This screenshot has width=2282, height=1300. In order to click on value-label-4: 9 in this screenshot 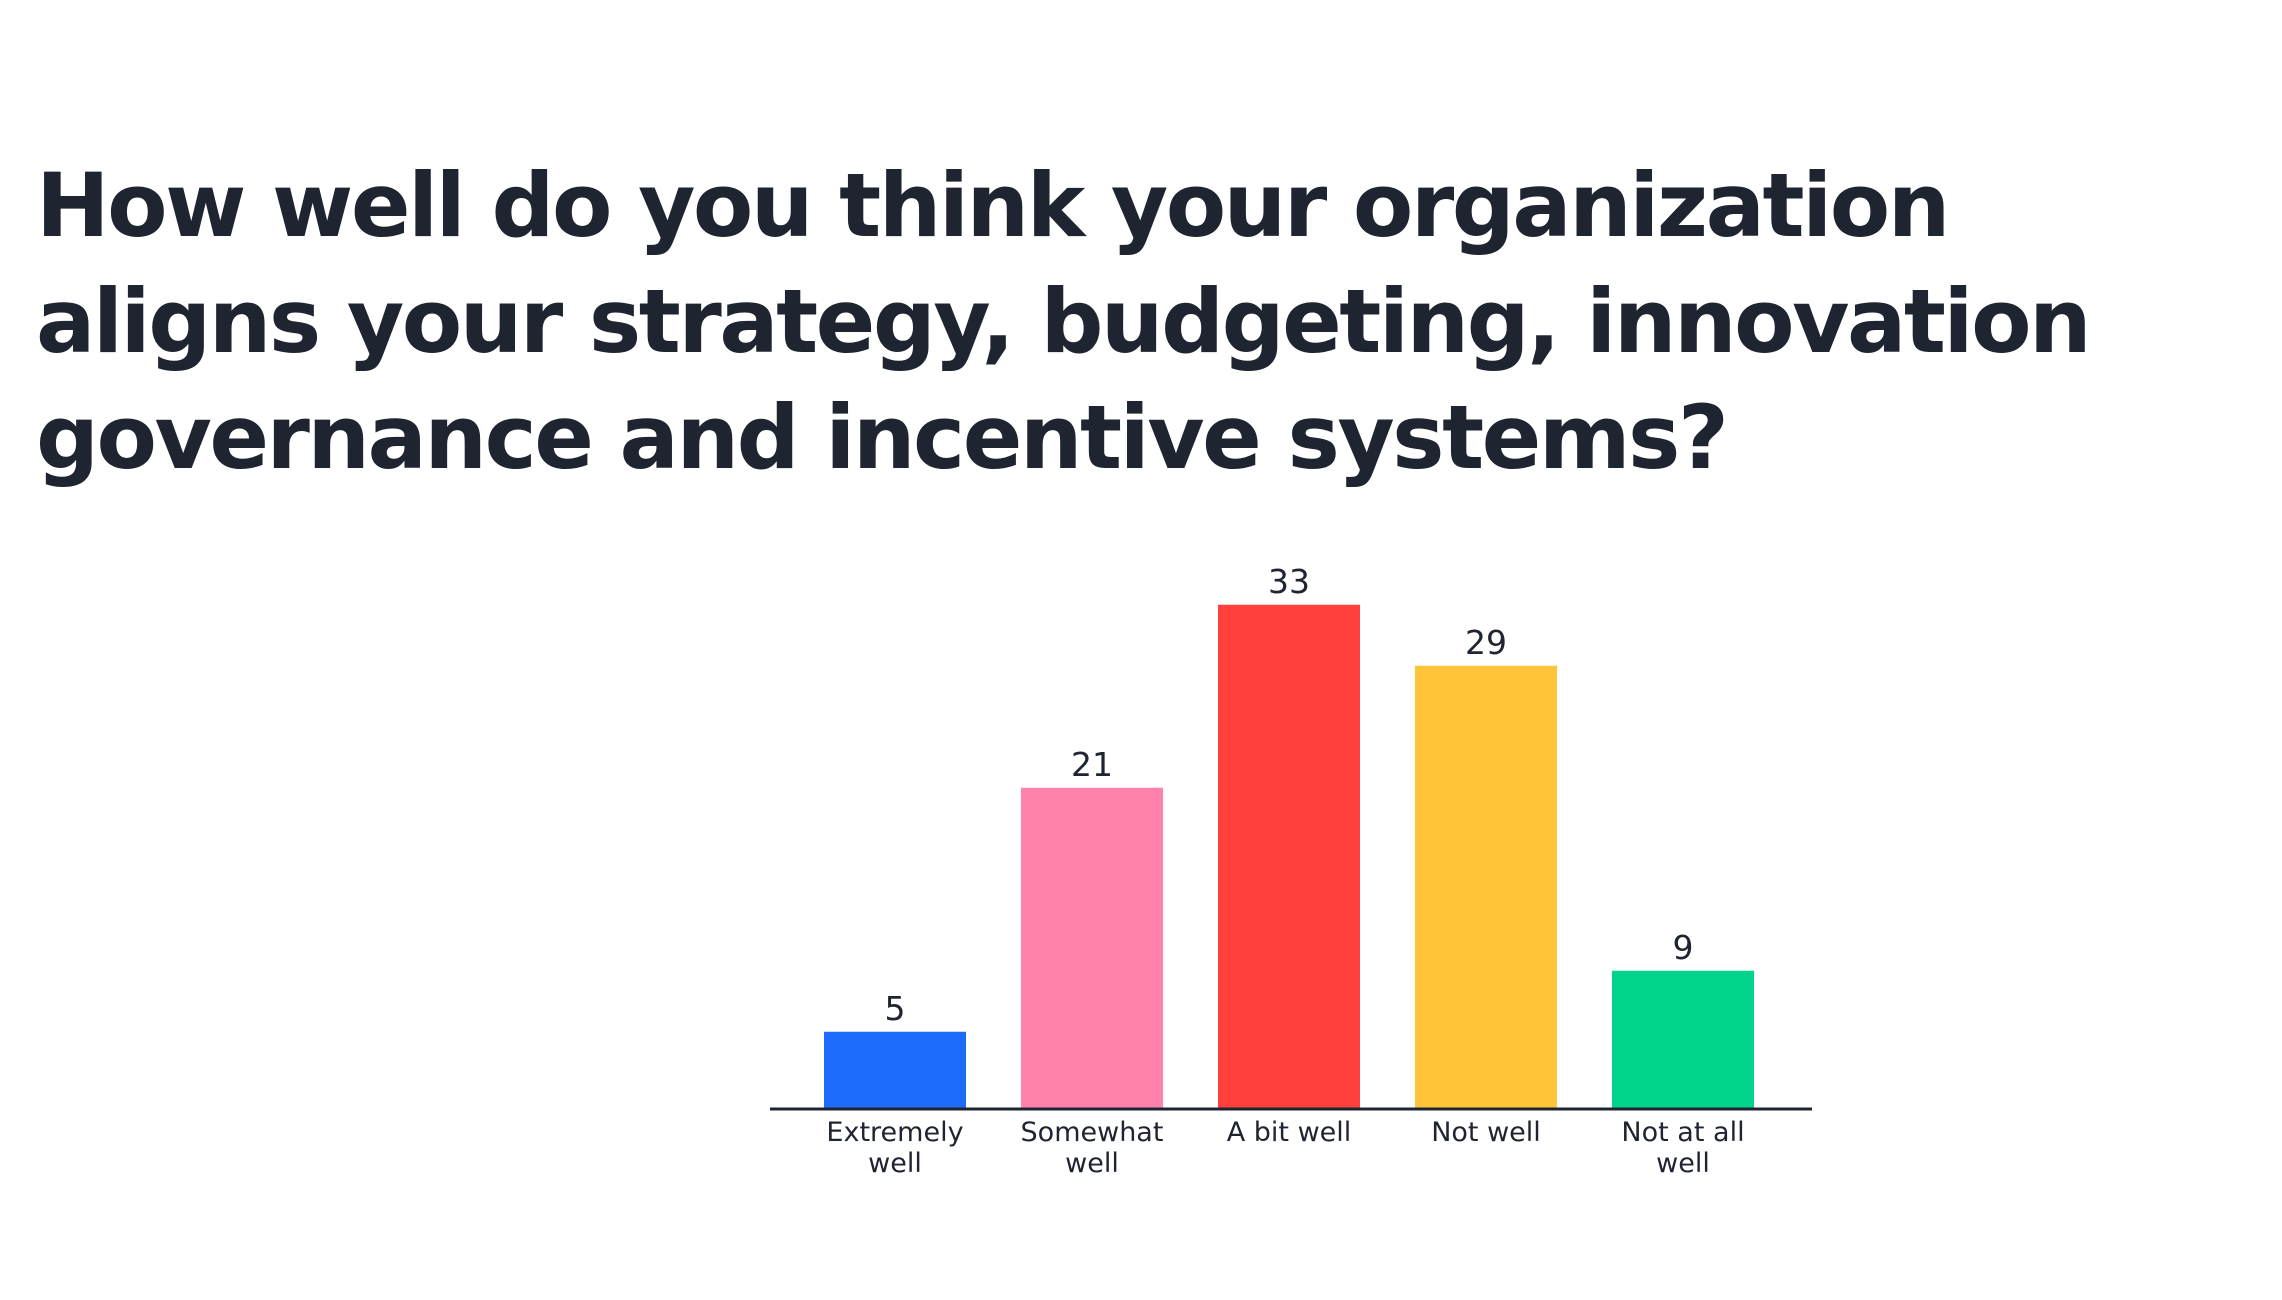, I will do `click(1683, 947)`.